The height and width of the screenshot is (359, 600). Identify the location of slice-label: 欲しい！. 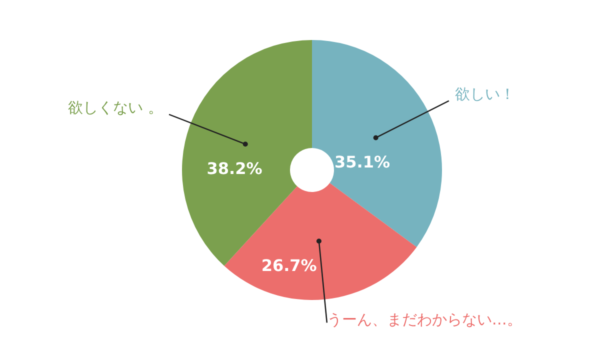
(484, 93).